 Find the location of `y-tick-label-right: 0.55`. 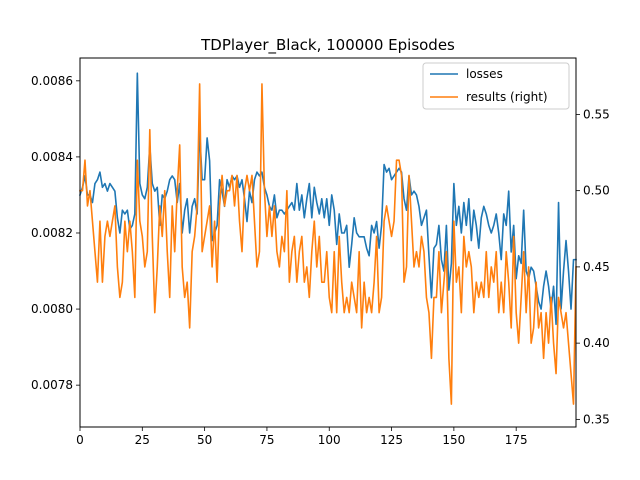

y-tick-label-right: 0.55 is located at coordinates (596, 114).